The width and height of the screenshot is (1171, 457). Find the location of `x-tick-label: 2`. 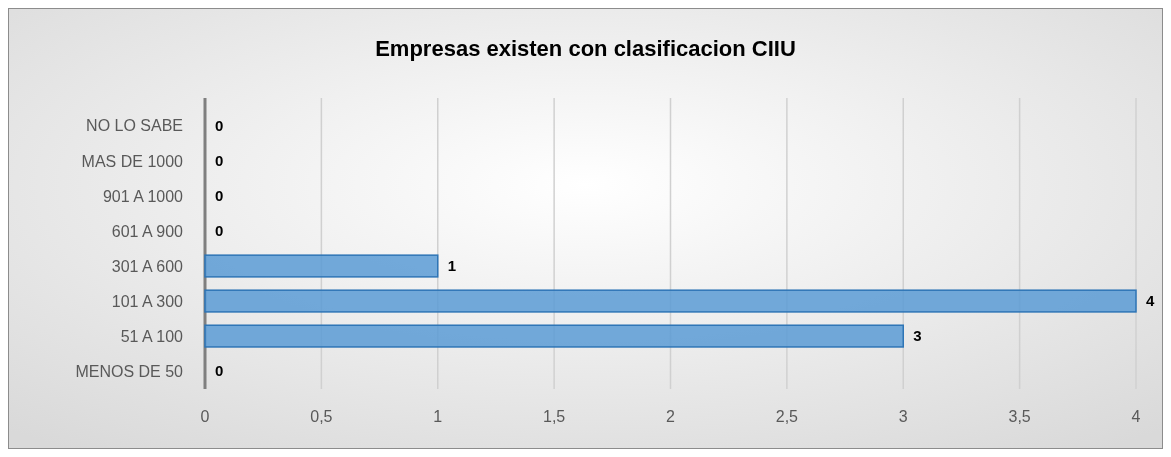

x-tick-label: 2 is located at coordinates (671, 416).